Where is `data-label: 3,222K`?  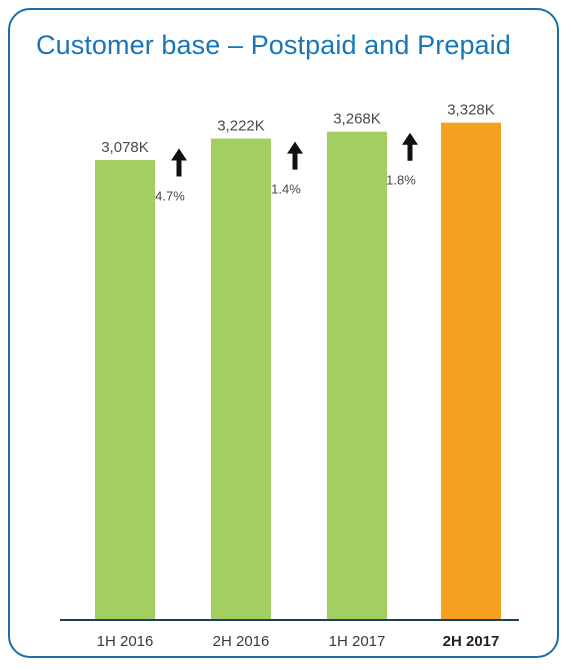 data-label: 3,222K is located at coordinates (241, 126).